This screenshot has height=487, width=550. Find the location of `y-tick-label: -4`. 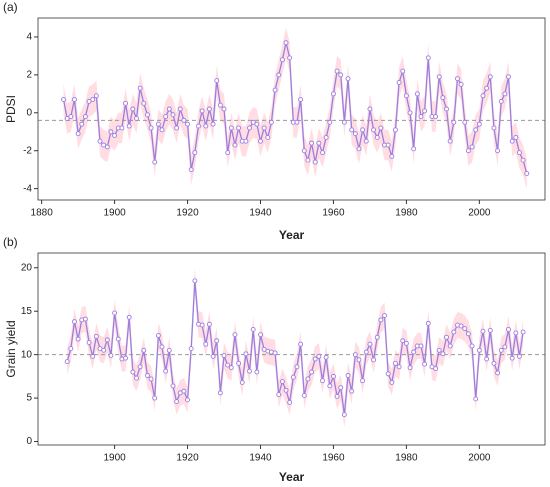

y-tick-label: -4 is located at coordinates (27, 188).